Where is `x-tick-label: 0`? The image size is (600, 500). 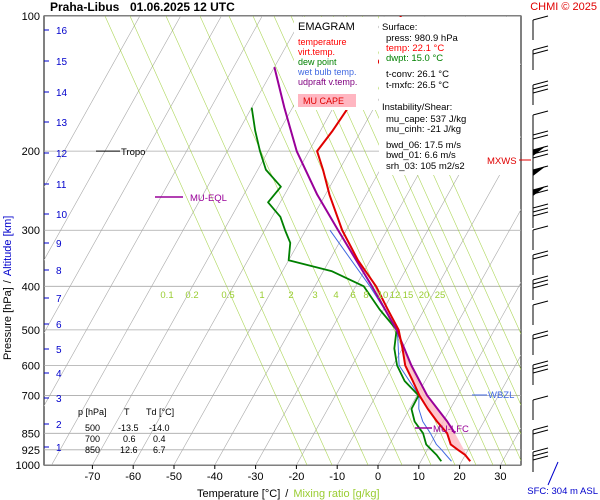 x-tick-label: 0 is located at coordinates (378, 477).